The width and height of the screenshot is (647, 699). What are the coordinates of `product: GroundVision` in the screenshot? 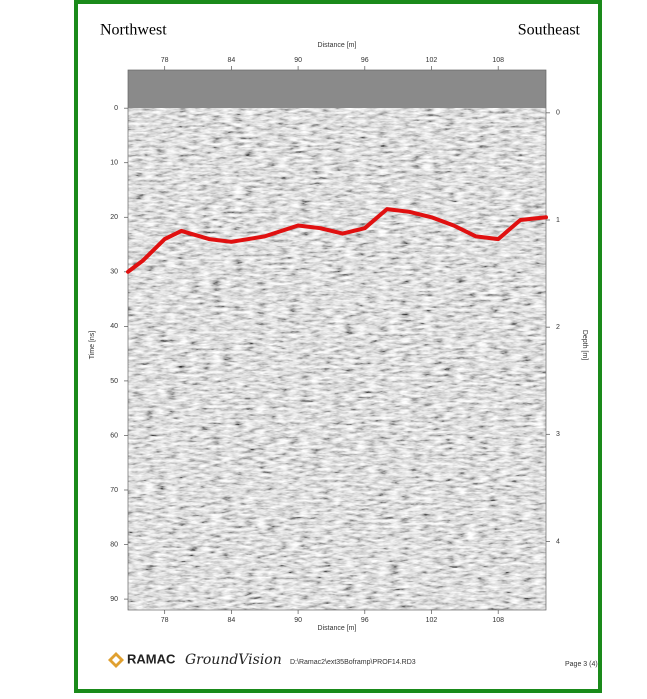 It's located at (233, 660).